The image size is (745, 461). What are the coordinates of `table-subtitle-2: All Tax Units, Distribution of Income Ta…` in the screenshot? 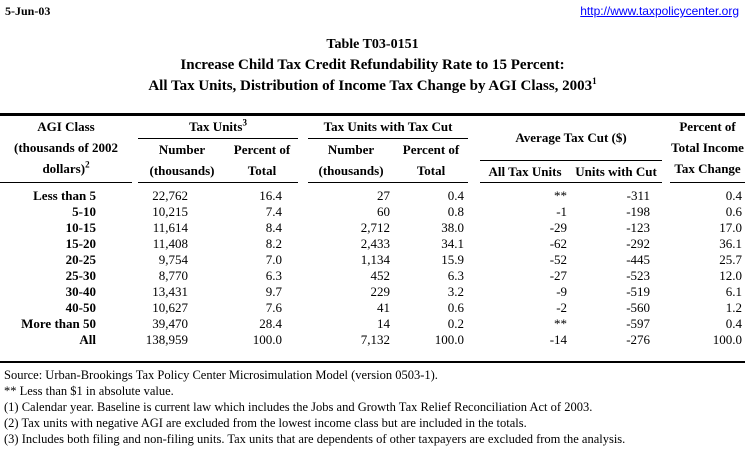 It's located at (372, 85).